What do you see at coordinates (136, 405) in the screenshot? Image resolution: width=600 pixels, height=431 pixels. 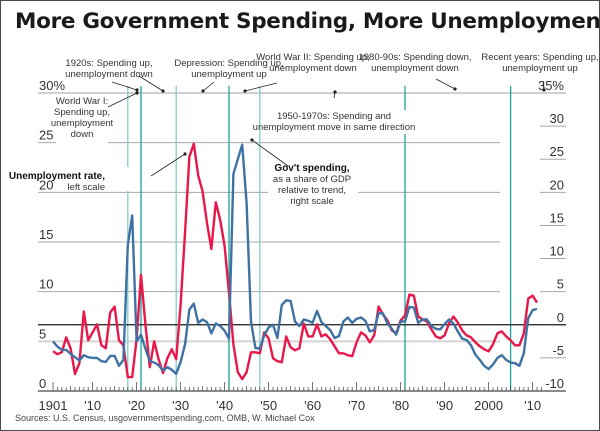 I see `x-tick-label: '20` at bounding box center [136, 405].